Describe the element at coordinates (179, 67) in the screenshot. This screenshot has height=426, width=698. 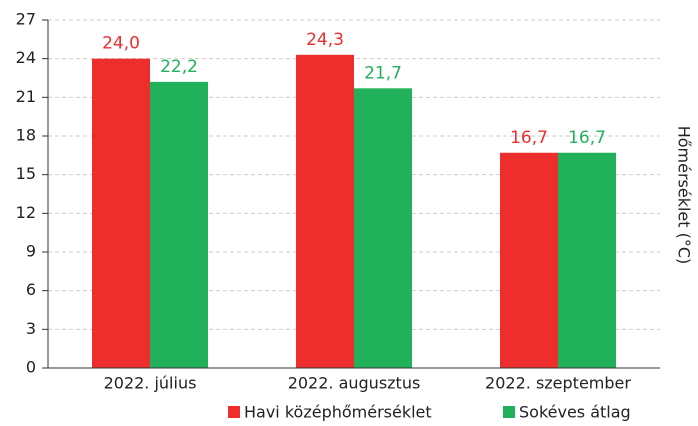
I see `data-label: 22,2` at that location.